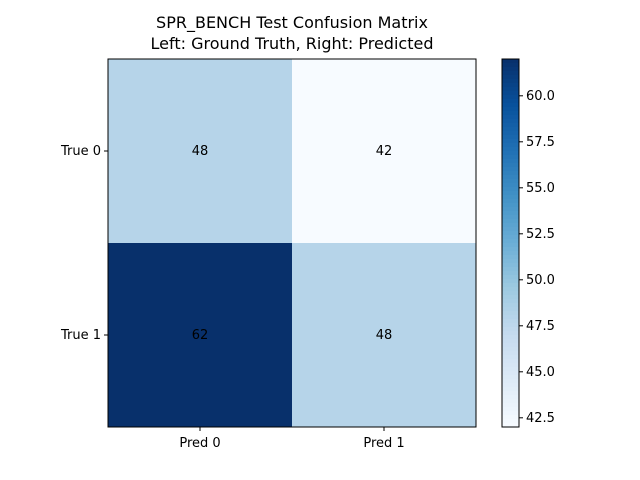 This screenshot has width=640, height=480. Describe the element at coordinates (80, 335) in the screenshot. I see `y-tick-label: True 1` at that location.